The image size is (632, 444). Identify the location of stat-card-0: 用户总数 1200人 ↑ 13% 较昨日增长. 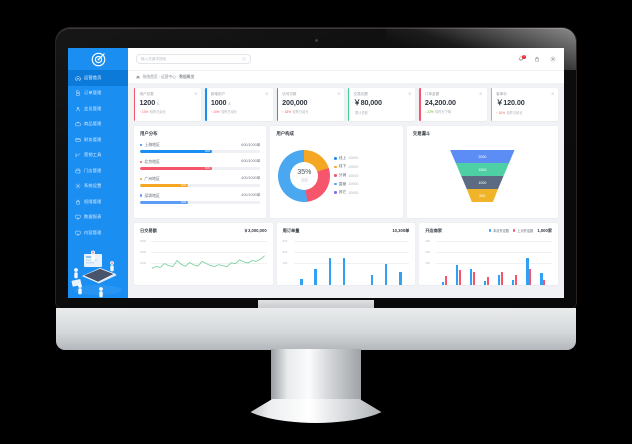
(168, 104).